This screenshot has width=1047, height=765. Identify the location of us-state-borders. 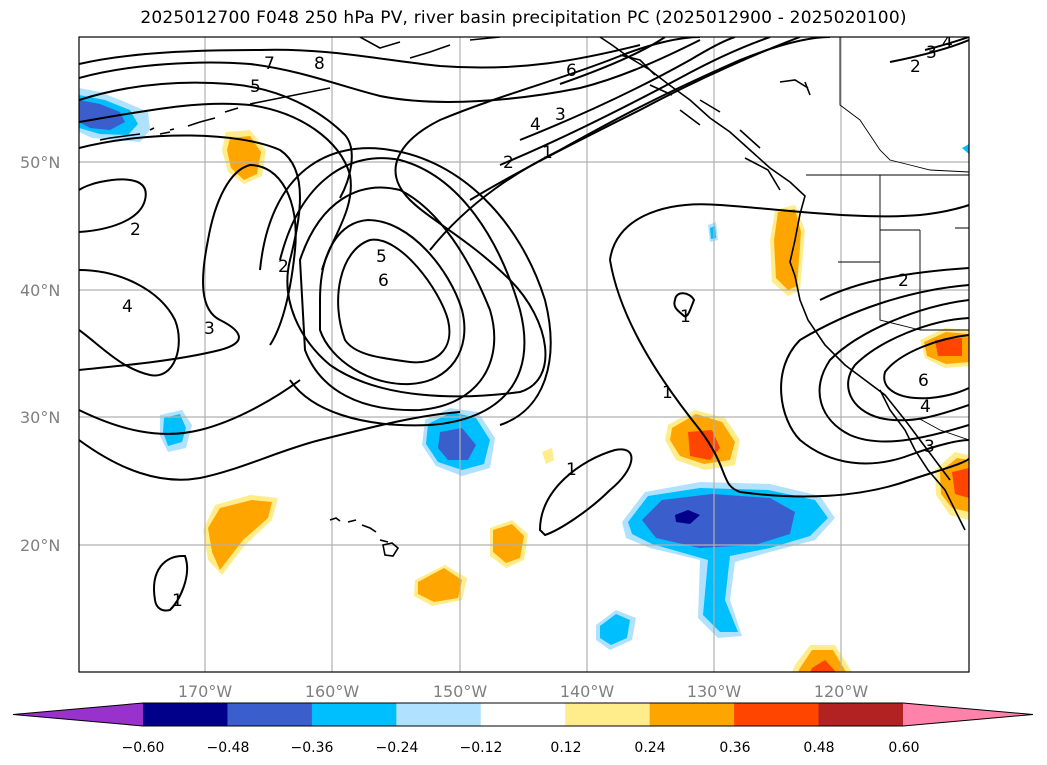
(903, 253).